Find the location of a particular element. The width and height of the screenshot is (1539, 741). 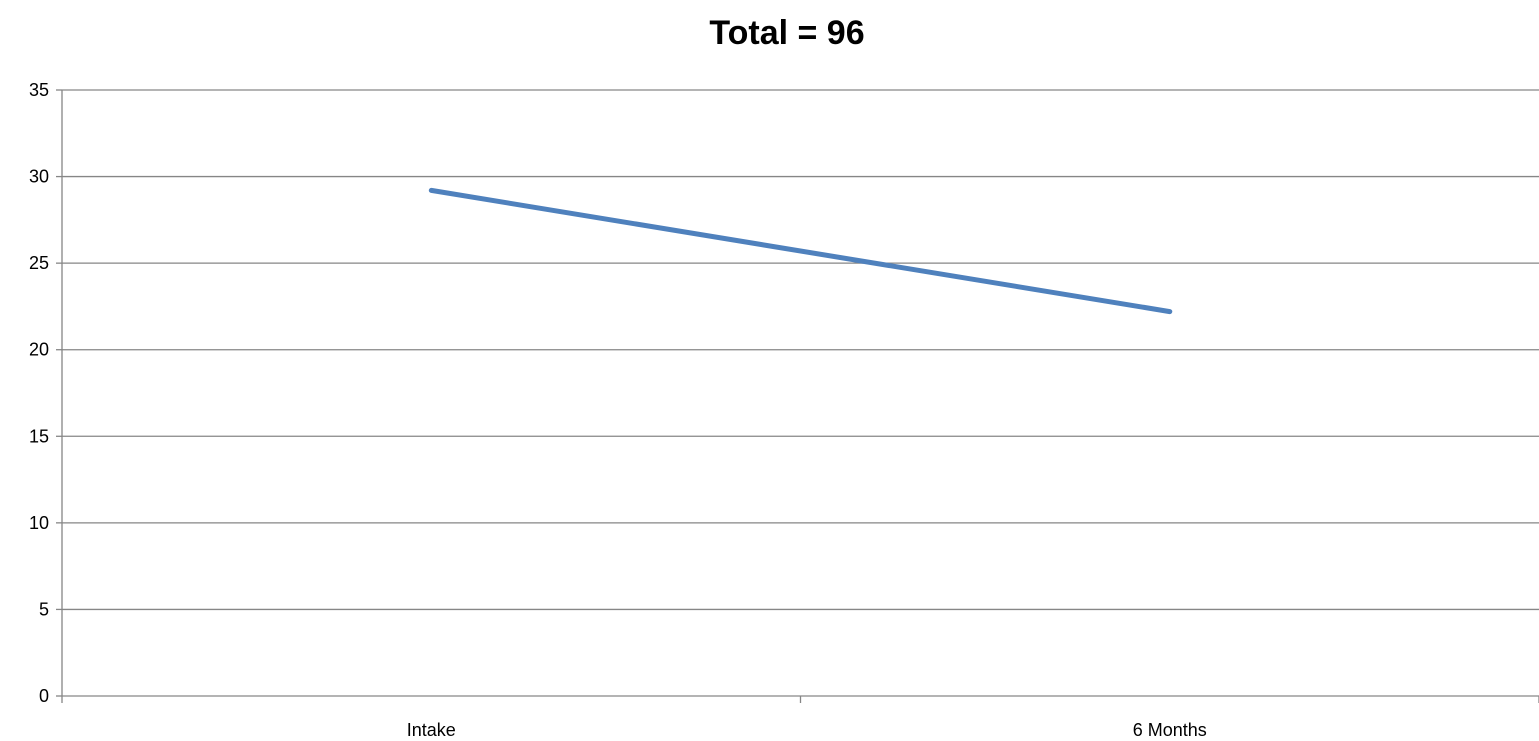

y-tick-label: 5 is located at coordinates (44, 609).